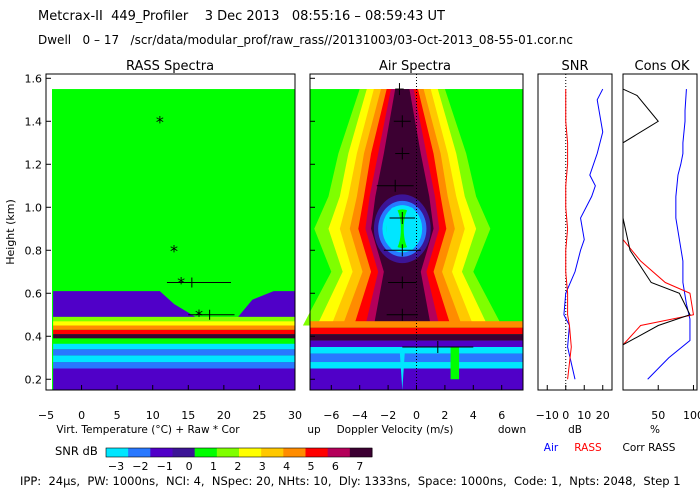 This screenshot has height=500, width=700. What do you see at coordinates (295, 415) in the screenshot?
I see `rass-xtick-label-7: 30` at bounding box center [295, 415].